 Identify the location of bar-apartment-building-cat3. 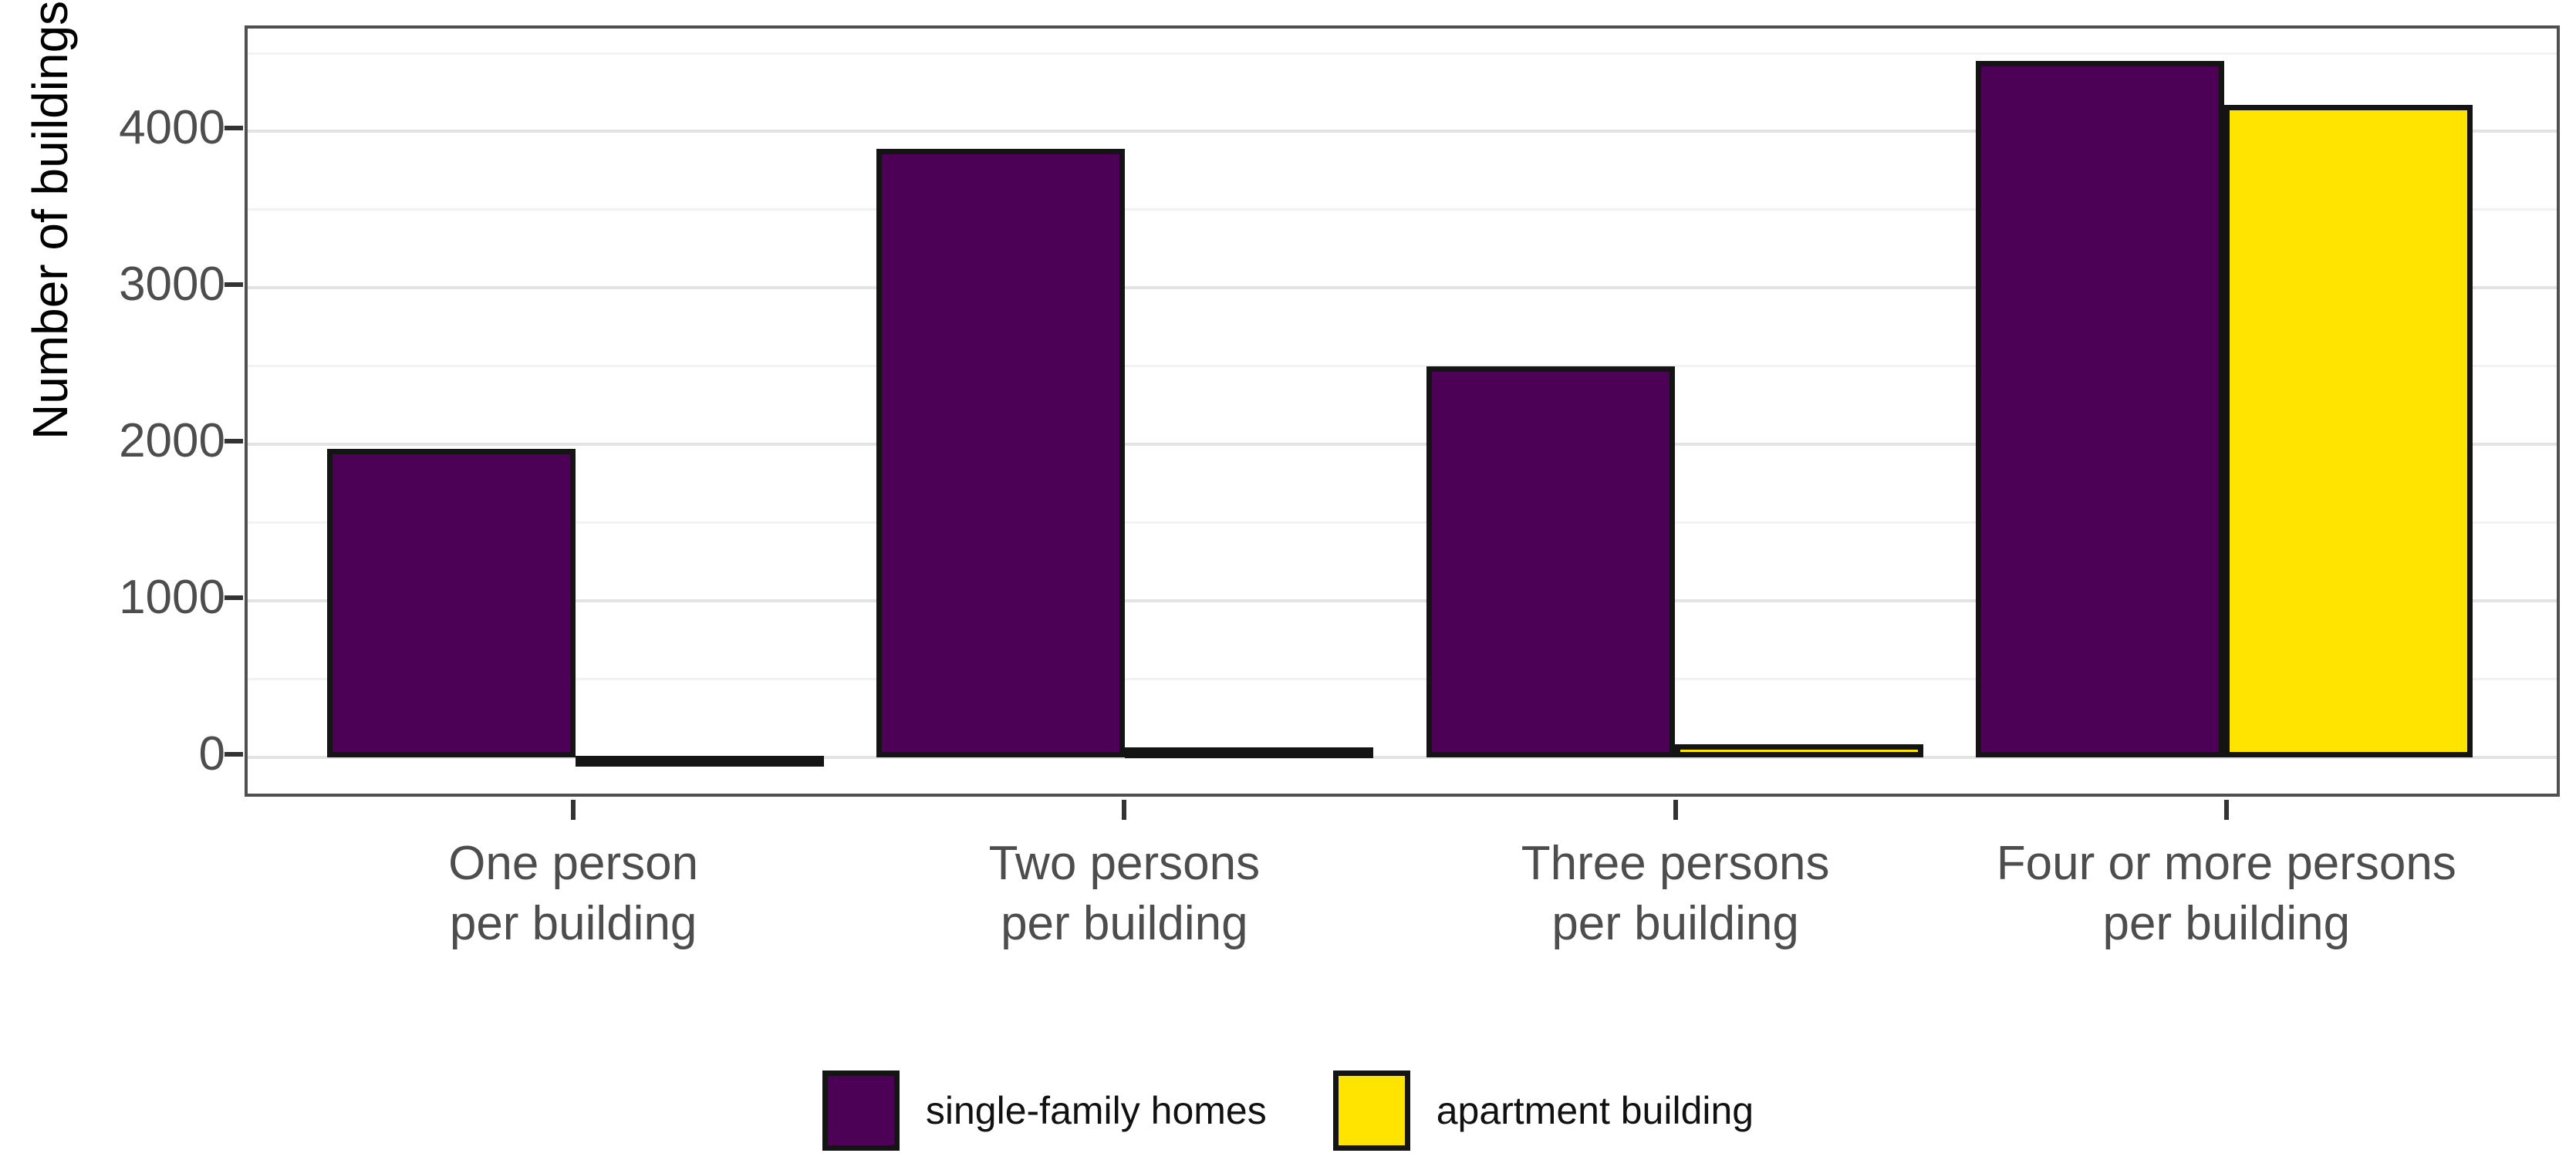
(1798, 750).